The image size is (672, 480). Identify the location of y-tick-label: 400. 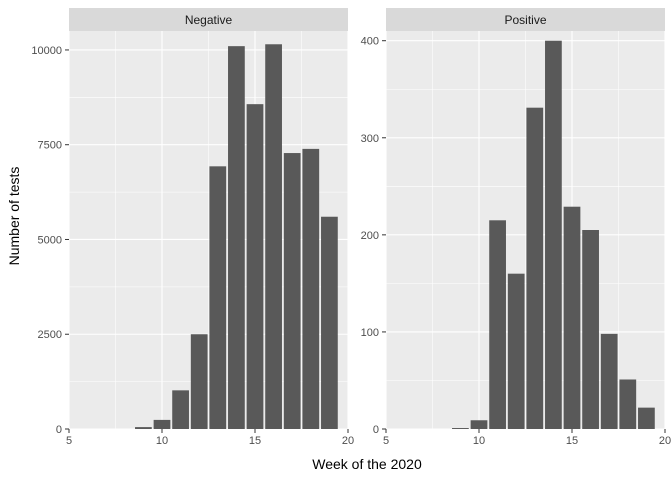
(370, 42).